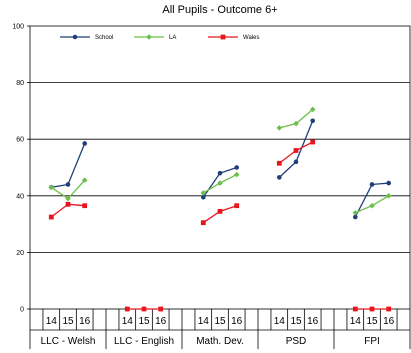 The image size is (411, 353). I want to click on y-tick-label: 100, so click(18, 27).